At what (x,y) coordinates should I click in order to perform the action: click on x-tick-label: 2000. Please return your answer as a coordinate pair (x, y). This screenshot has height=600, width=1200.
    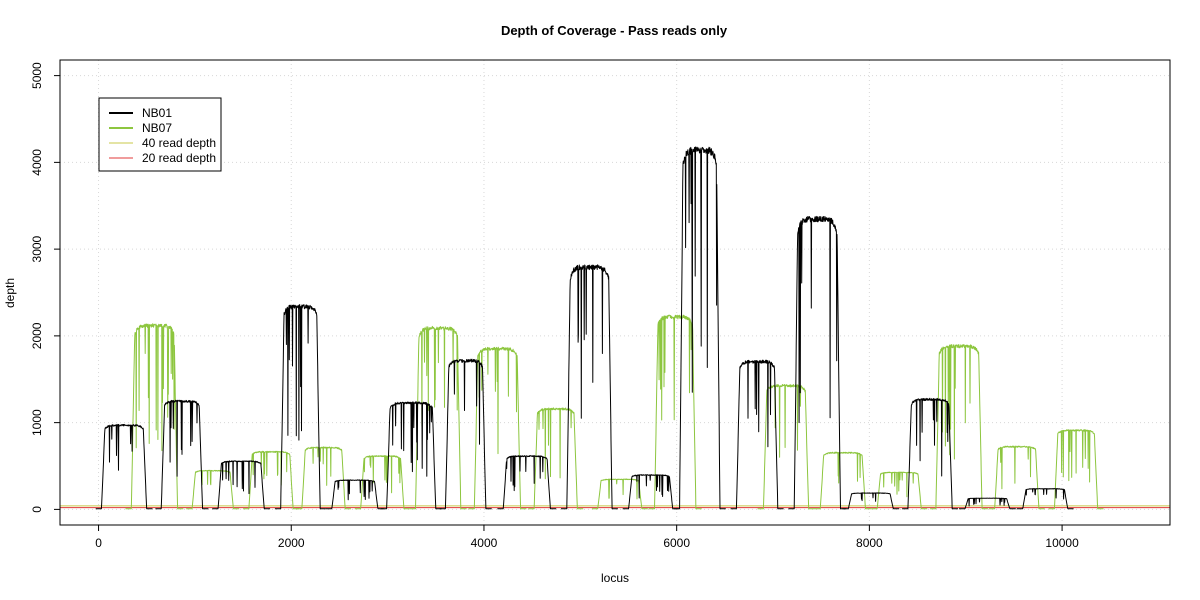
    Looking at the image, I should click on (291, 543).